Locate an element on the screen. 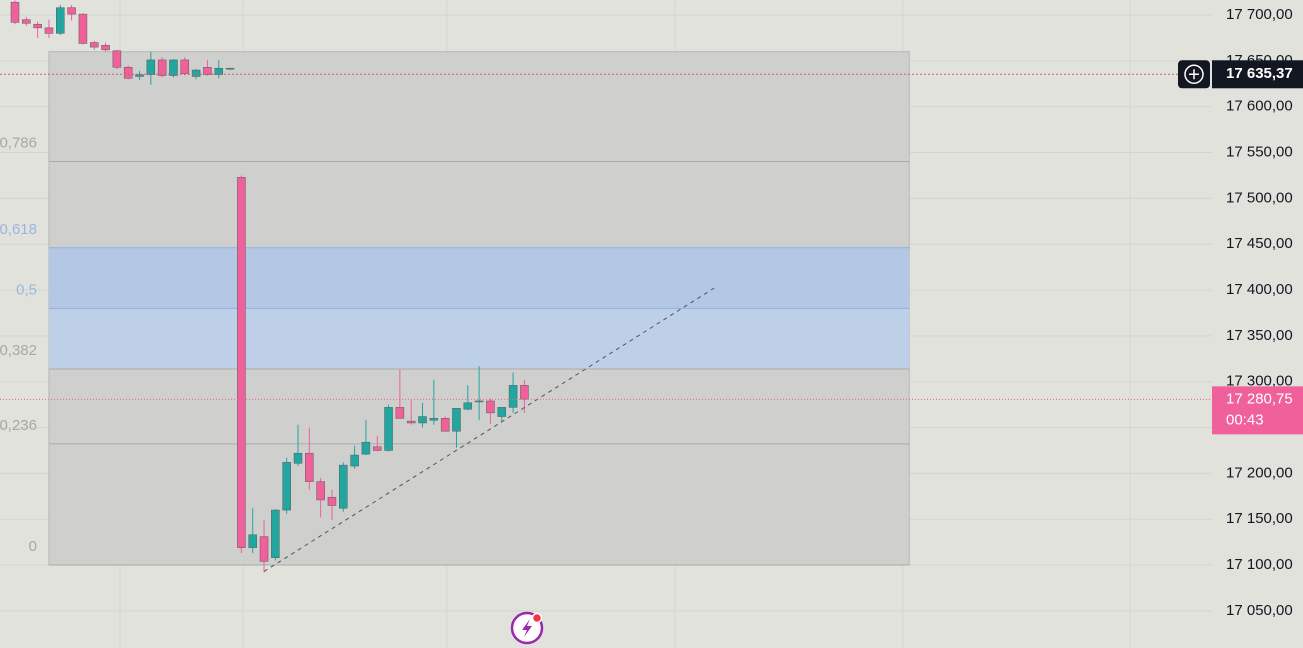 Image resolution: width=1303 pixels, height=648 pixels. y-tick-label: 17 300,00 is located at coordinates (1259, 381).